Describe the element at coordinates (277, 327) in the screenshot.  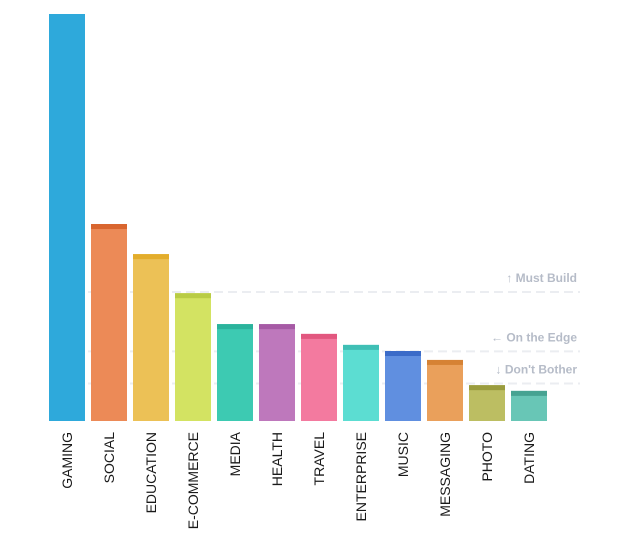
I see `bar-cap-health` at that location.